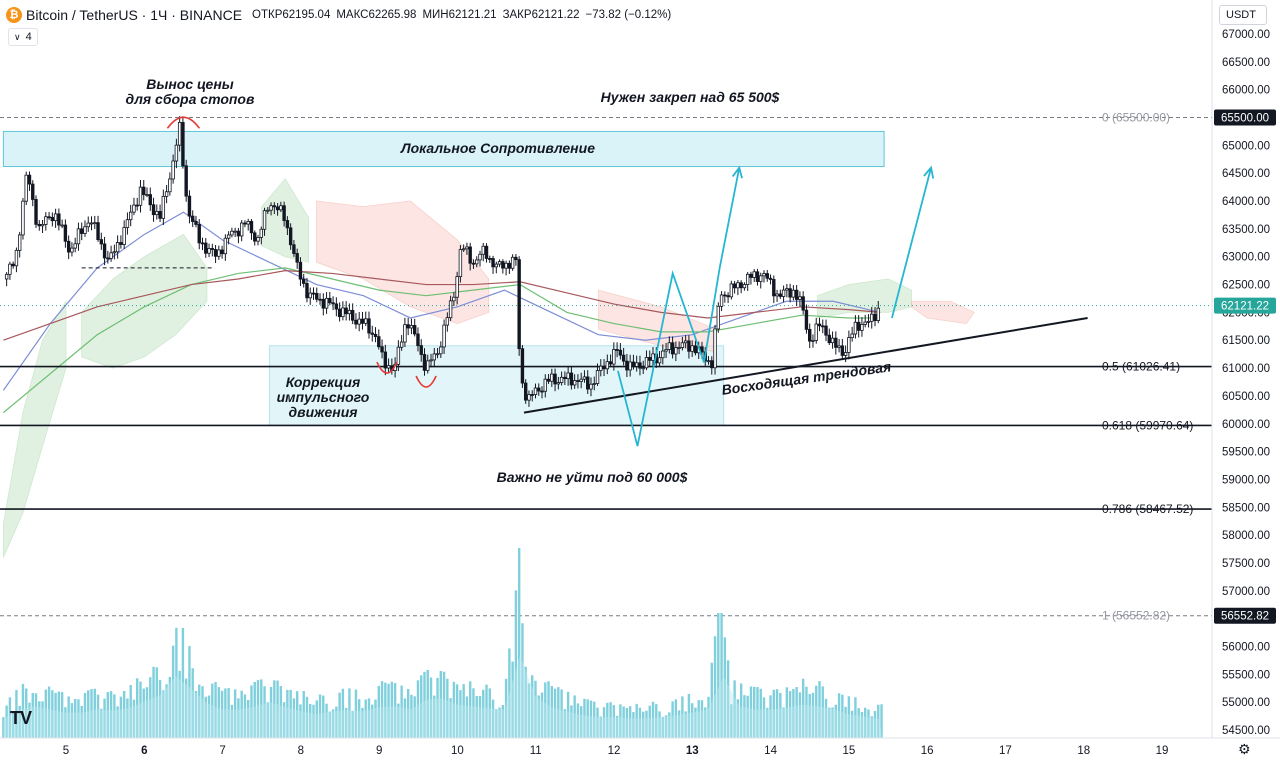 The height and width of the screenshot is (761, 1280). I want to click on x-tick-label: 14, so click(770, 751).